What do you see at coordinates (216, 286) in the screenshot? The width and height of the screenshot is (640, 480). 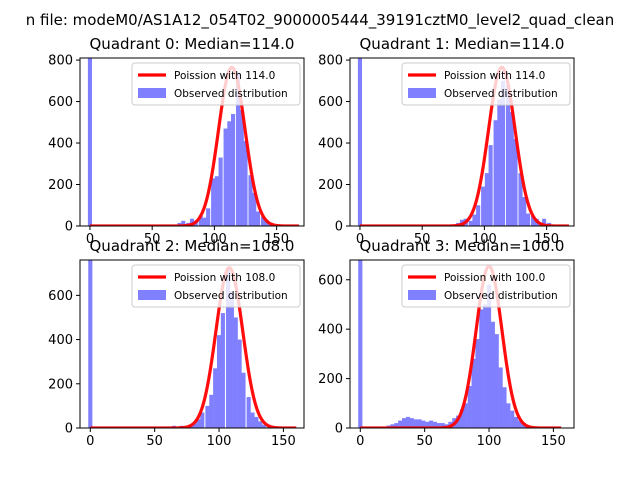 I see `legend: Poission with 108.0 Observed distribution` at bounding box center [216, 286].